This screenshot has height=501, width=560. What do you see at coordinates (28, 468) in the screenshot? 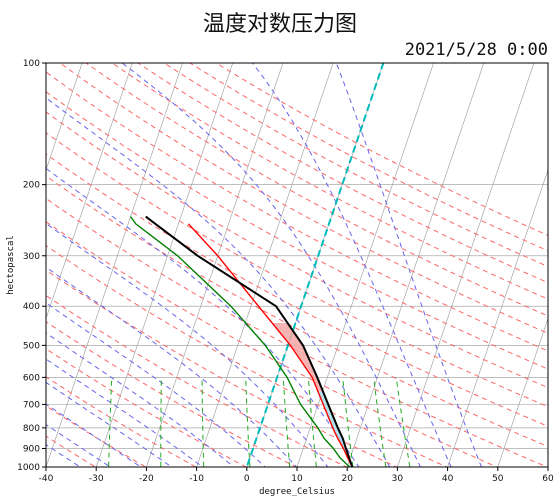
I see `y-tick-label: 1000` at bounding box center [28, 468].